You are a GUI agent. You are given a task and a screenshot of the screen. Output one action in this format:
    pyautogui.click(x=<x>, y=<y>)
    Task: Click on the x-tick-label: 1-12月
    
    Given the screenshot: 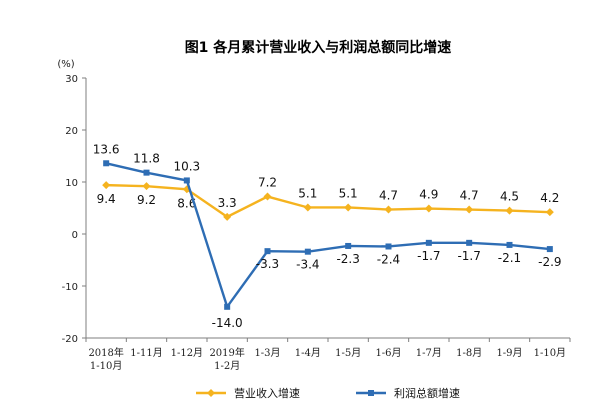 What is the action you would take?
    pyautogui.click(x=187, y=353)
    